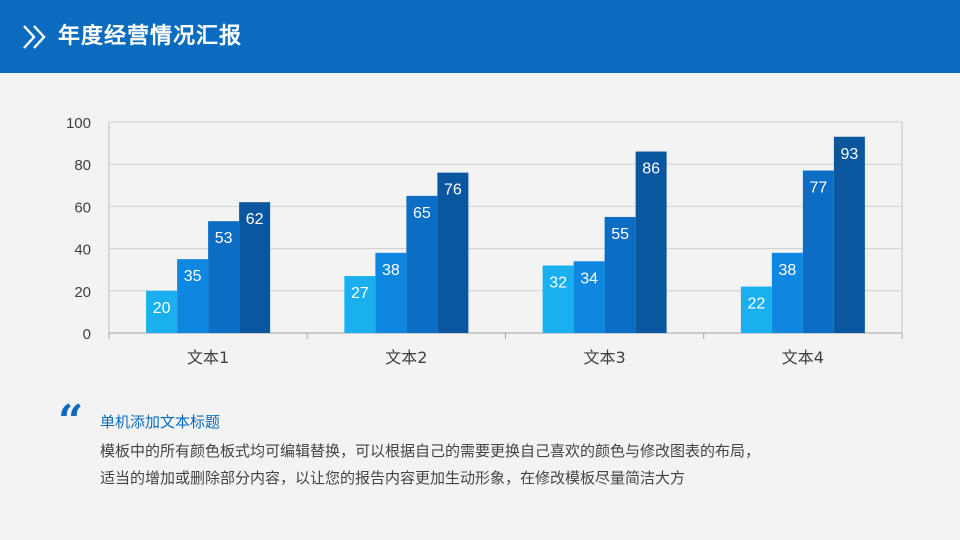 The image size is (960, 540). Describe the element at coordinates (87, 334) in the screenshot. I see `y-tick-label: 0` at that location.